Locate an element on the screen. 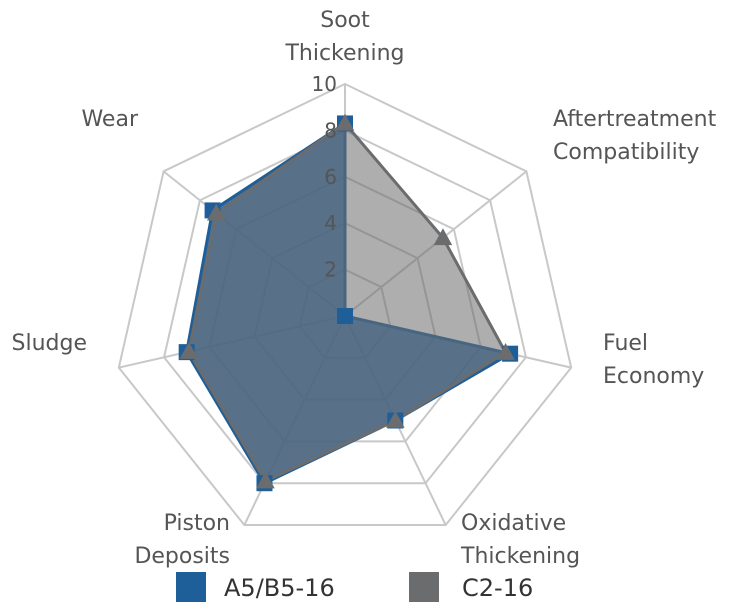  legend: A5/B5-16 C2-16 is located at coordinates (354, 587).